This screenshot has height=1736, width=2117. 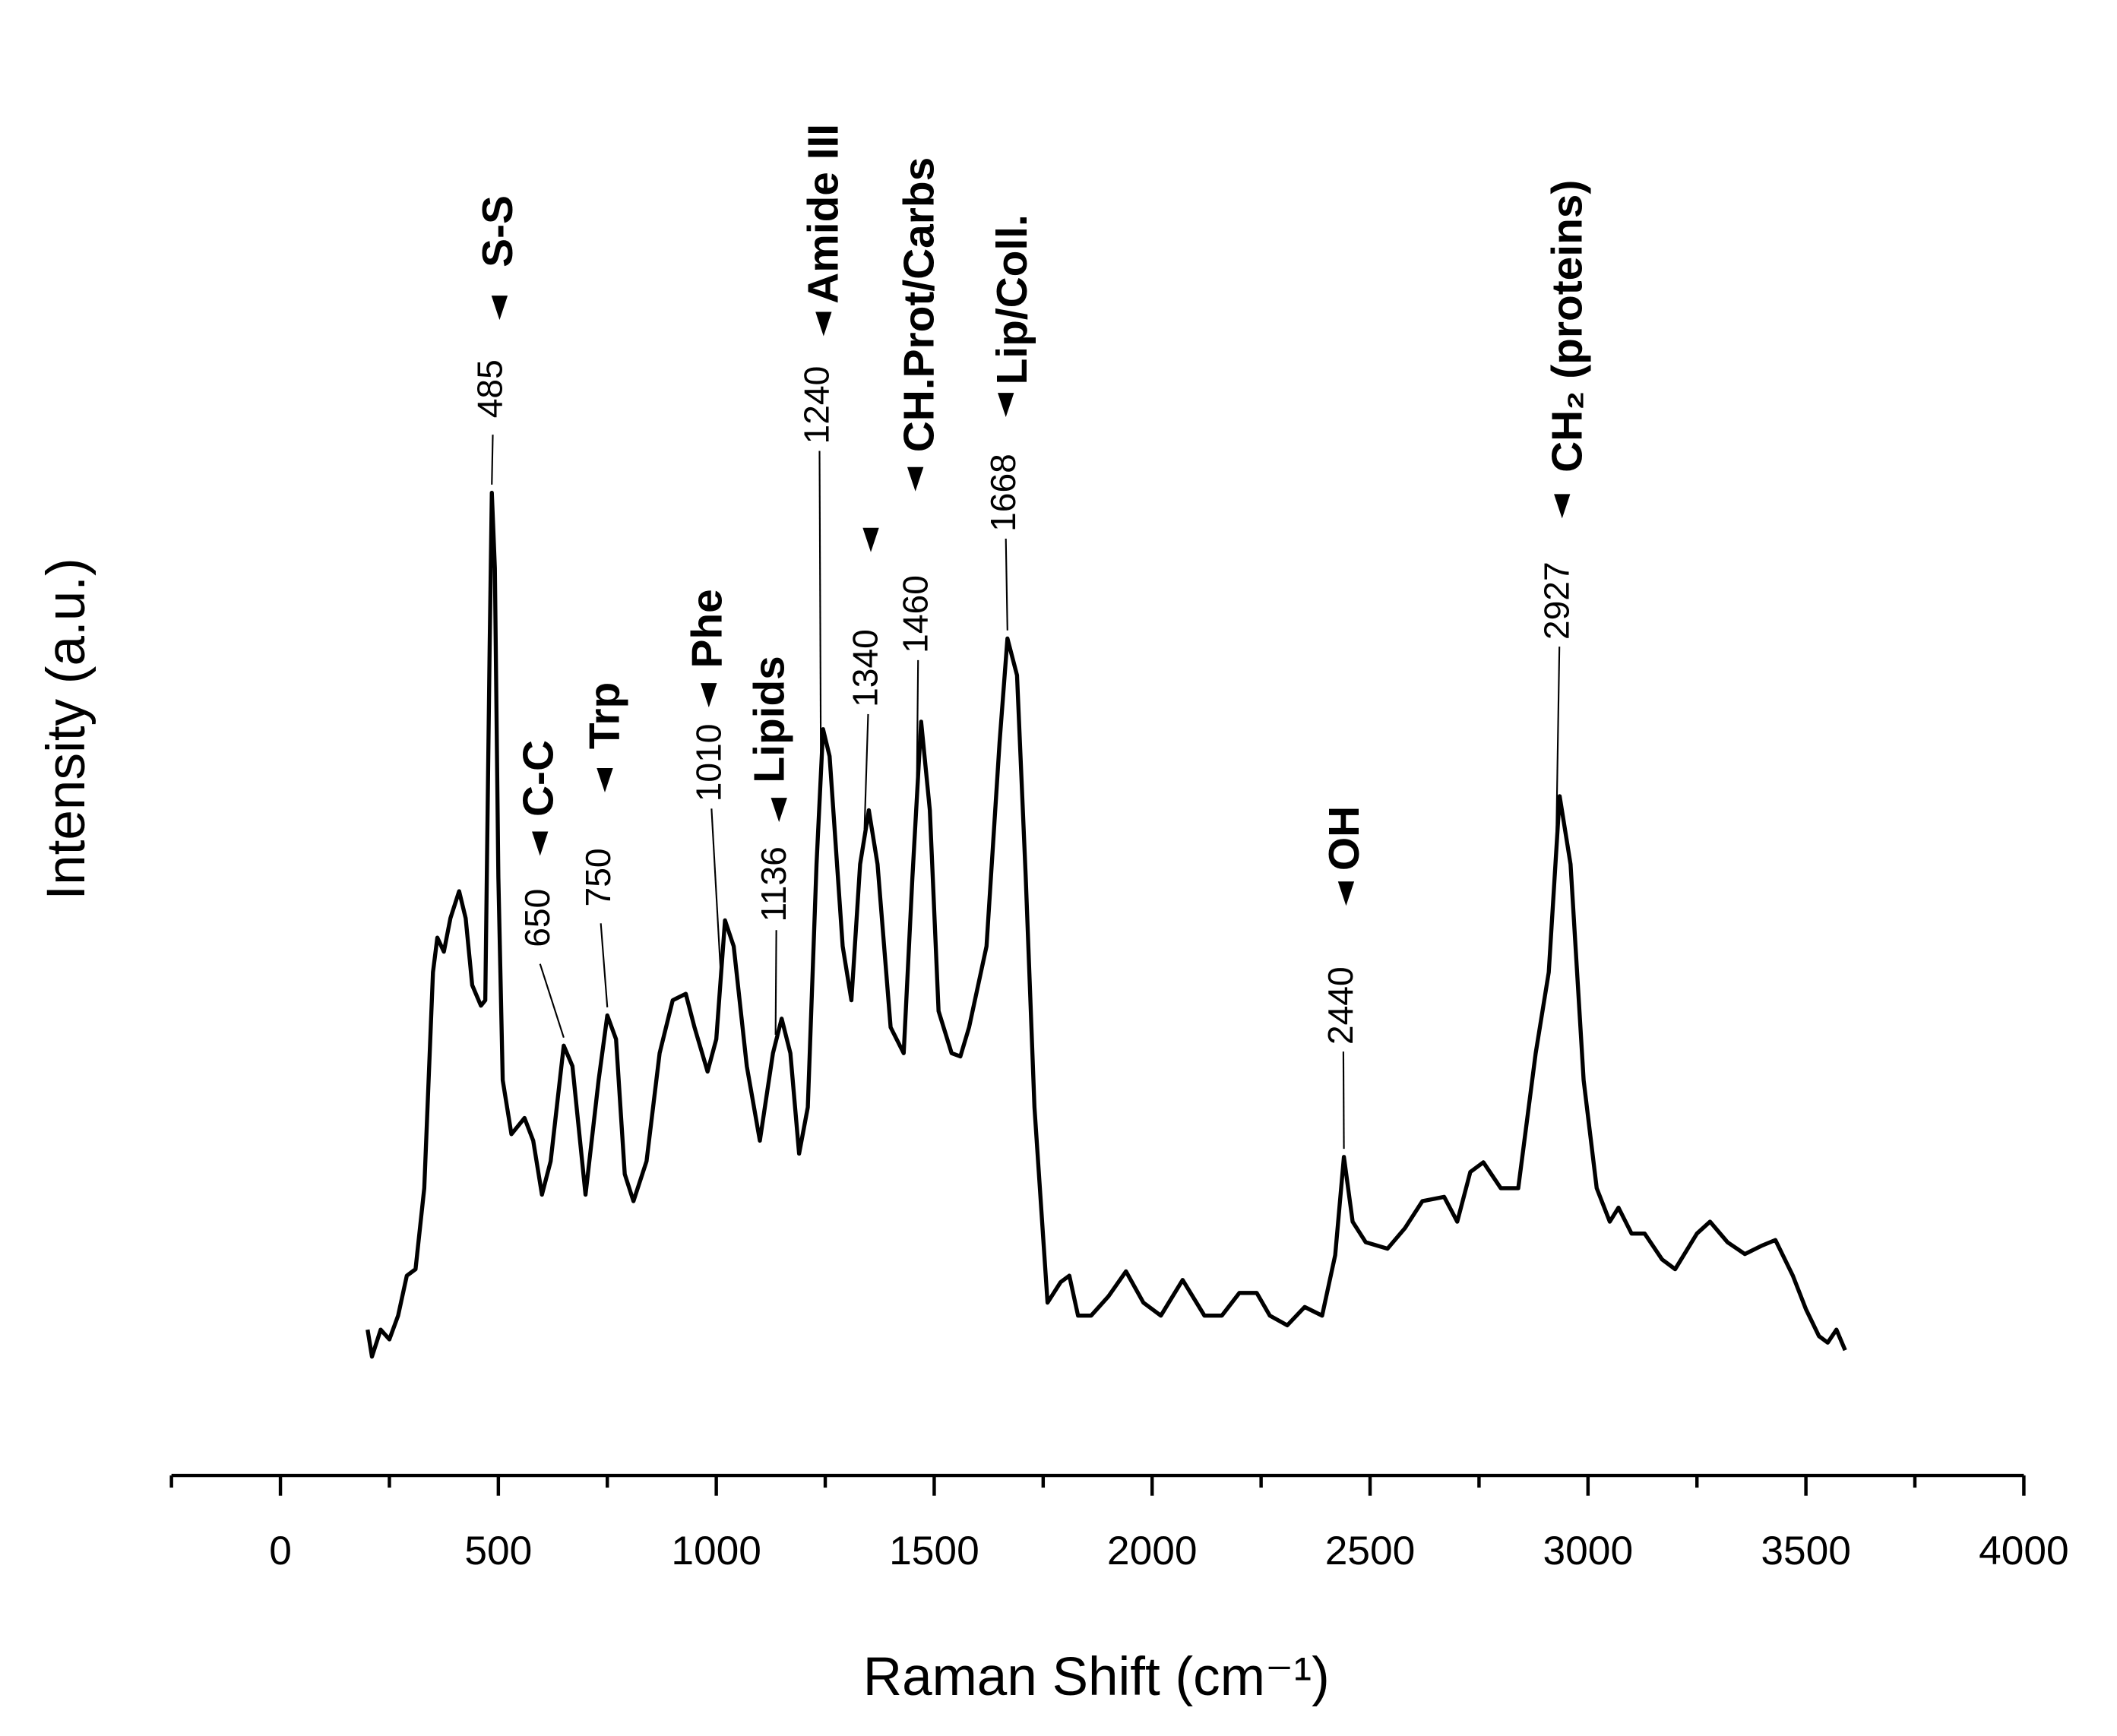 I want to click on peak-position: 1010, so click(x=709, y=763).